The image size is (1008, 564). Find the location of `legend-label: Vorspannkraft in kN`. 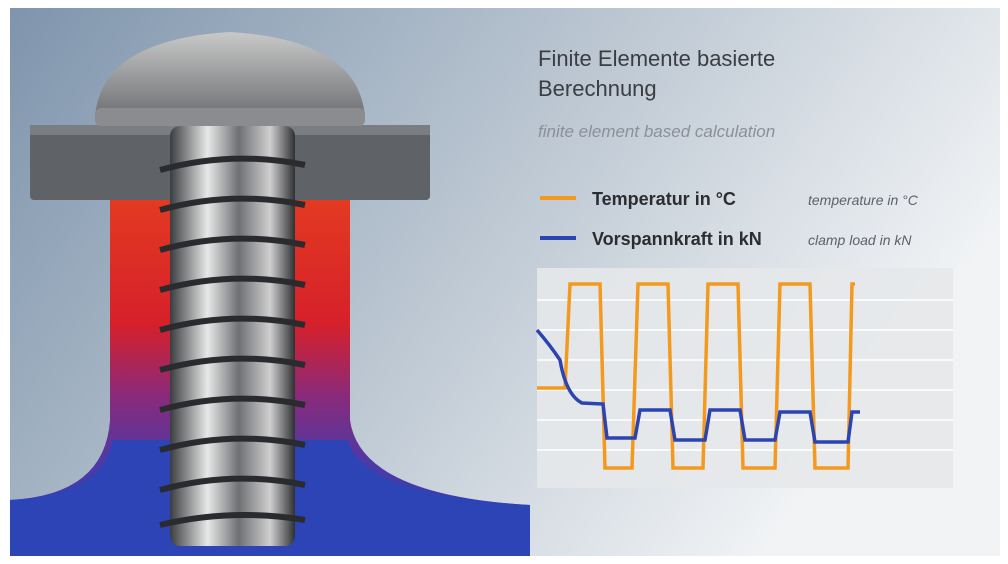

legend-label: Vorspannkraft in kN is located at coordinates (677, 239).